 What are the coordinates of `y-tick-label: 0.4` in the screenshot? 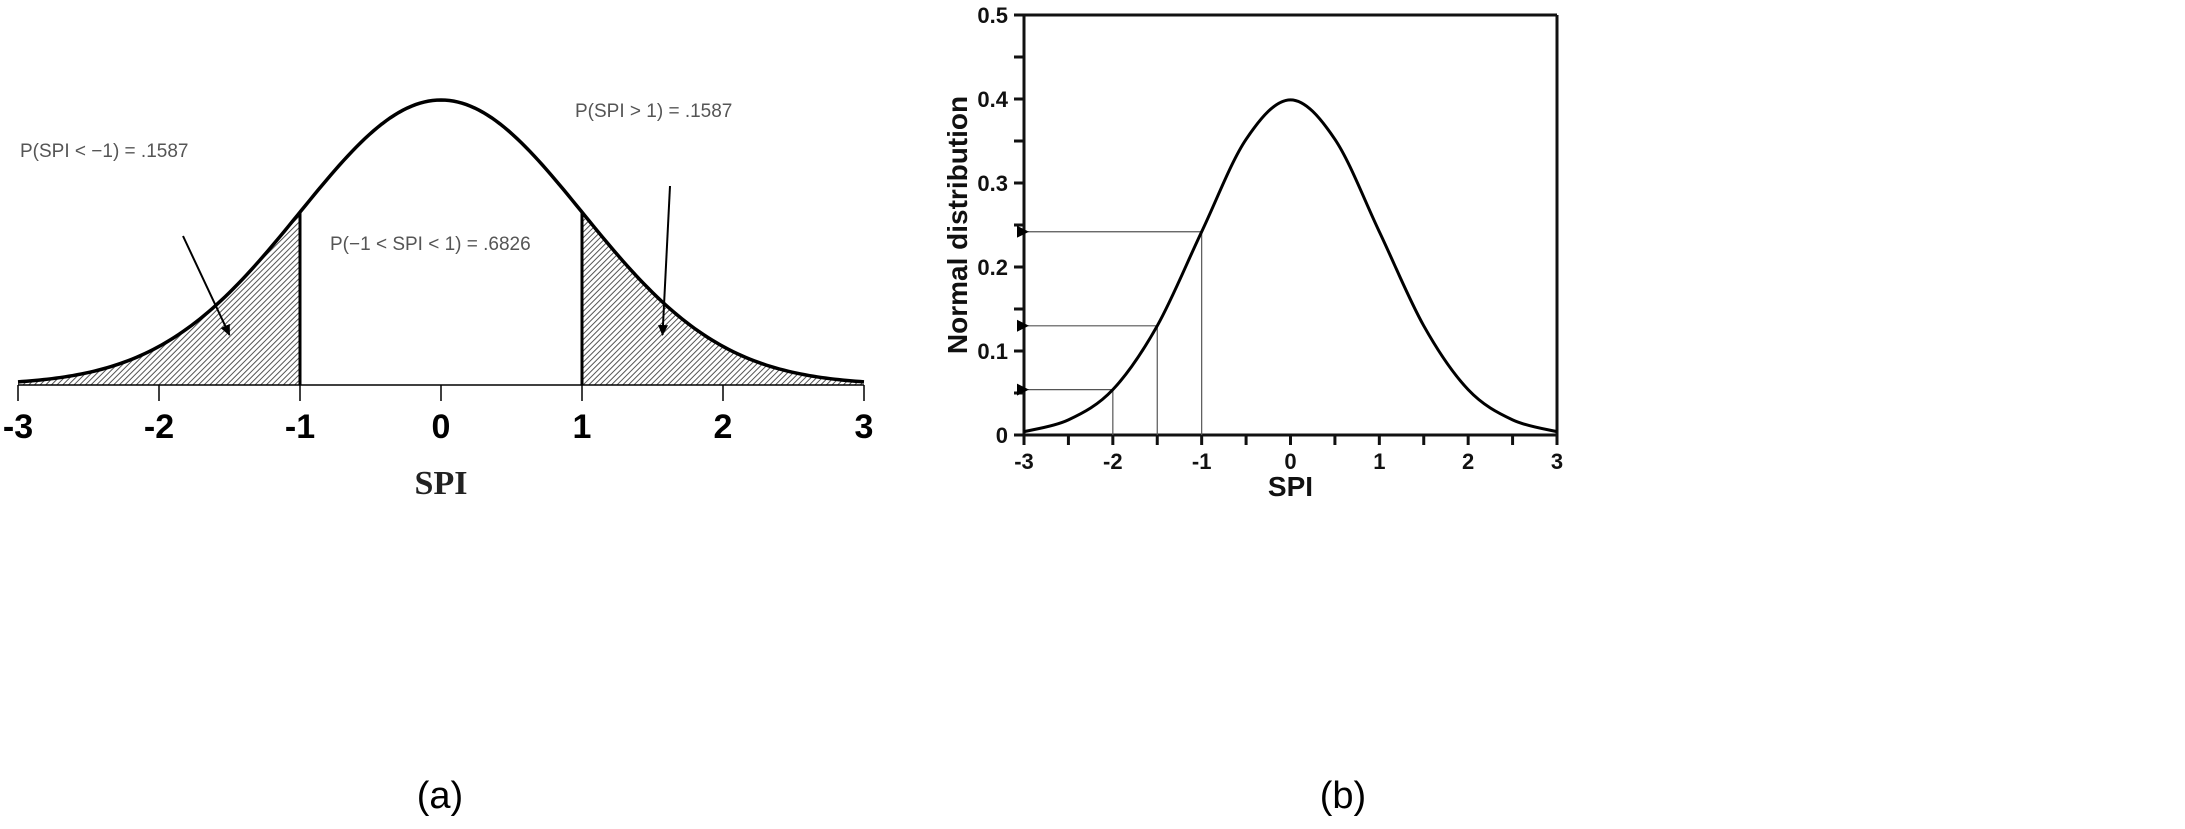 It's located at (992, 99).